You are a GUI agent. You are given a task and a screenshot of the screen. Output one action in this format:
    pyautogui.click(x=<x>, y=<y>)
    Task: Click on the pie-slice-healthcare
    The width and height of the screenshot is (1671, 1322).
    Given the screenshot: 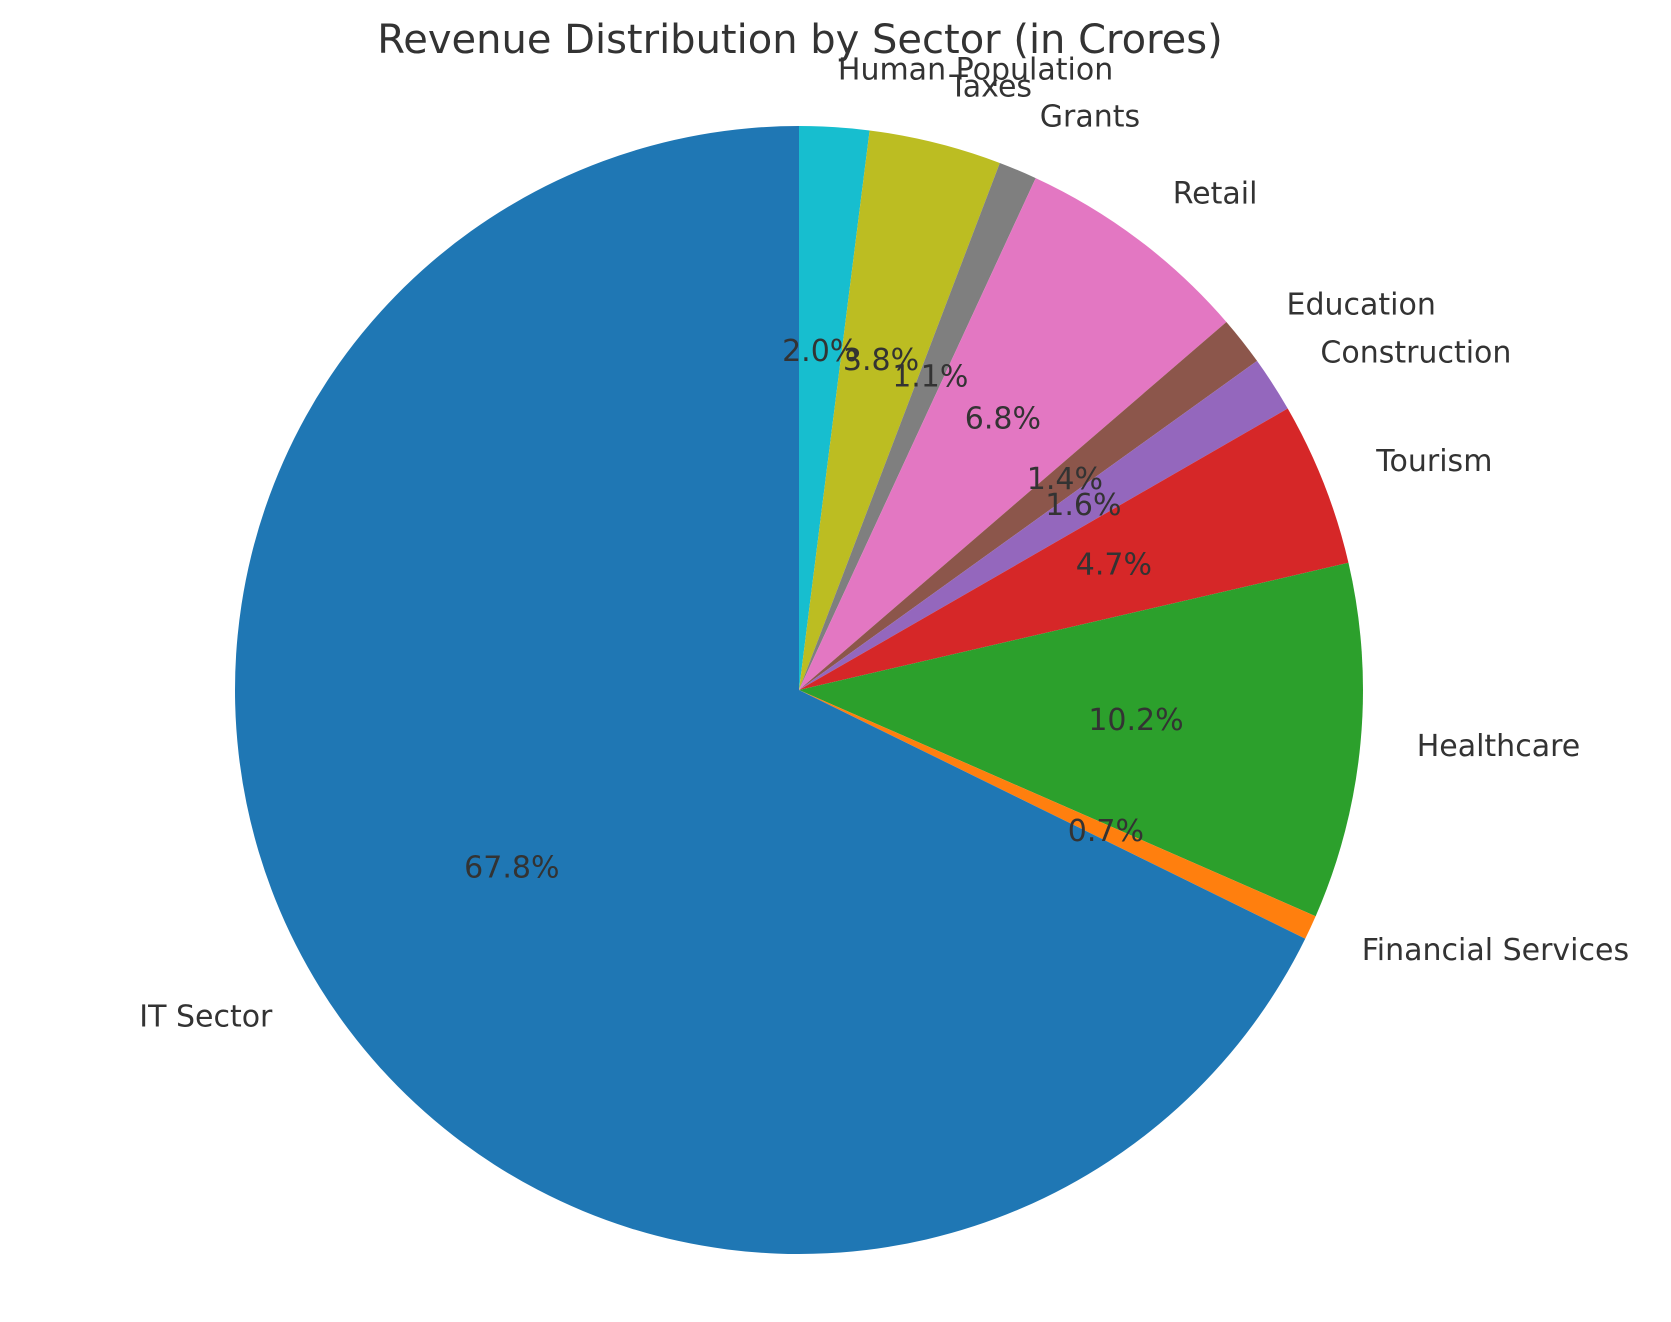 What is the action you would take?
    pyautogui.click(x=1081, y=739)
    